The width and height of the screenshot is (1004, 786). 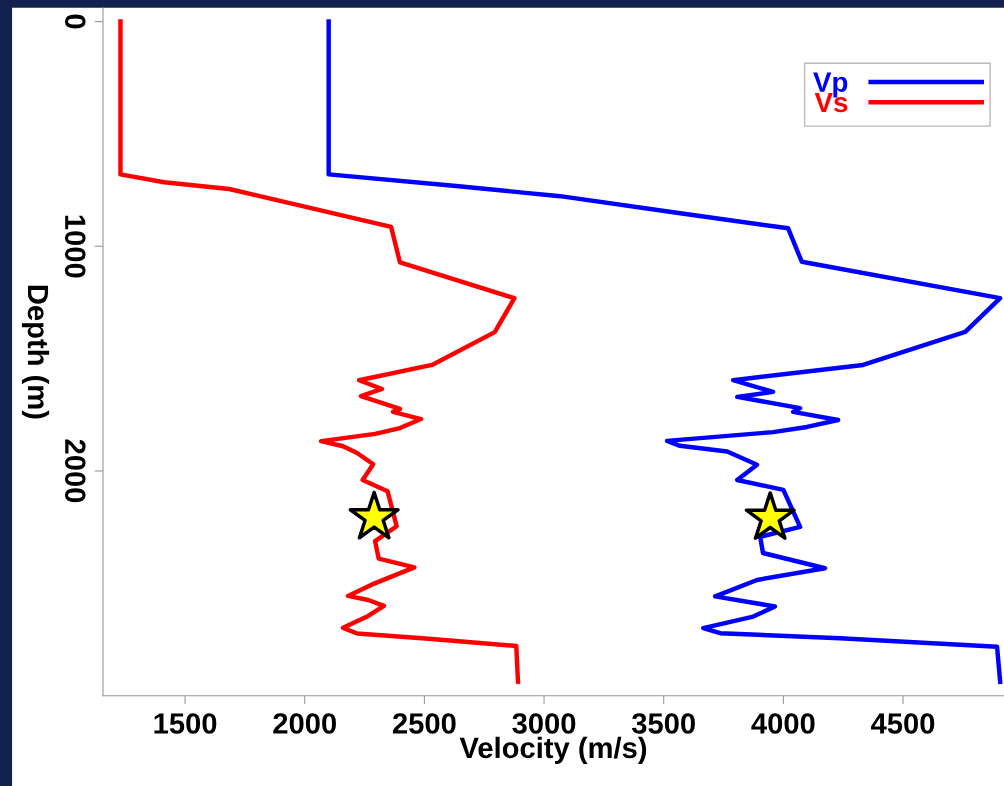 What do you see at coordinates (544, 723) in the screenshot?
I see `x-tick-label: 3000` at bounding box center [544, 723].